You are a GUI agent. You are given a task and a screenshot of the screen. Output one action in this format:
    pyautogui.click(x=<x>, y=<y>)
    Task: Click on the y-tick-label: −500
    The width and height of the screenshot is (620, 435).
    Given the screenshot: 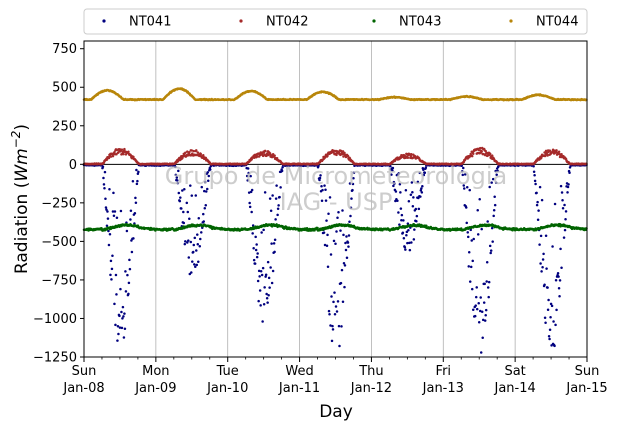 What is the action you would take?
    pyautogui.click(x=59, y=242)
    